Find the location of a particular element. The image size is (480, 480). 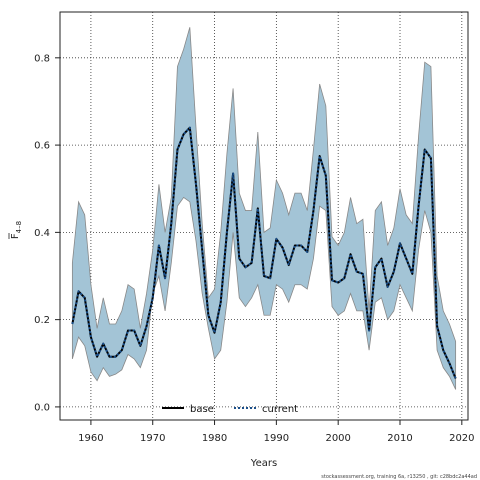

y-axis-title-main: F is located at coordinates (15, 236).